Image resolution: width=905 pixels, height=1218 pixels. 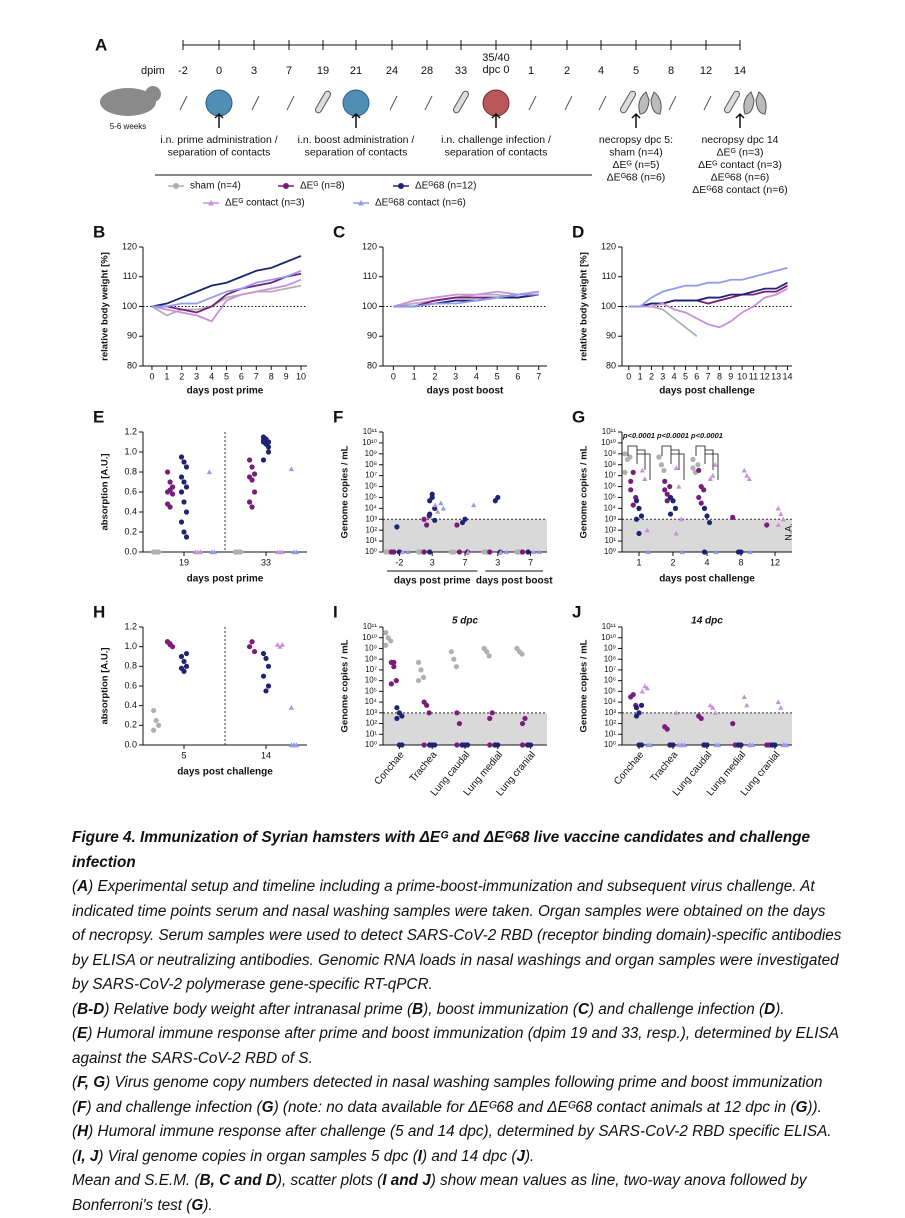 What do you see at coordinates (390, 768) in the screenshot?
I see `x-tick-label: Conchae` at bounding box center [390, 768].